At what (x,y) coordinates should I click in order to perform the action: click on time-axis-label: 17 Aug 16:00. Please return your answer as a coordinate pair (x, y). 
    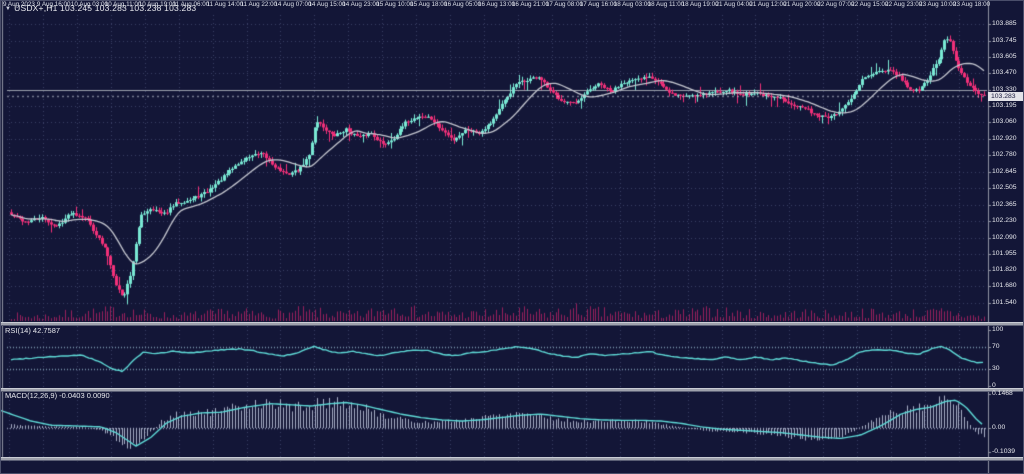
    Looking at the image, I should click on (598, 4).